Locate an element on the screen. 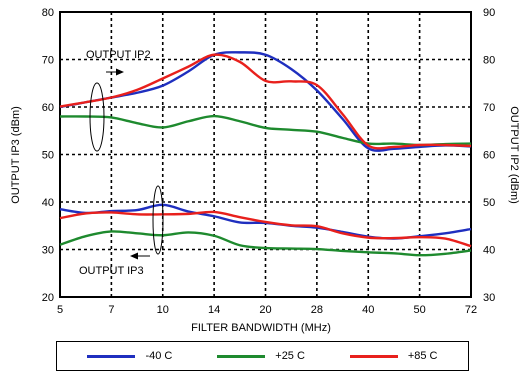 Image resolution: width=522 pixels, height=383 pixels. y-left-tick-label: 40 is located at coordinates (48, 203).